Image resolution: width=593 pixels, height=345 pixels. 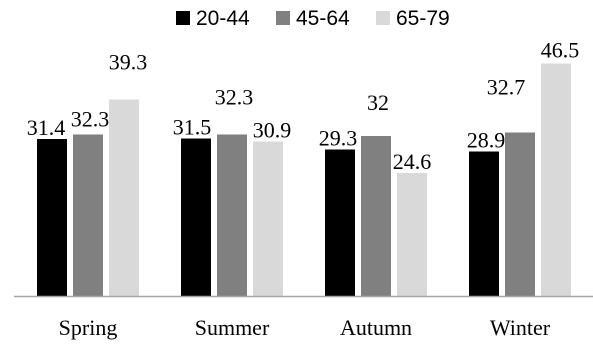 I want to click on value-label-spring-65-79: 39.3, so click(x=128, y=62).